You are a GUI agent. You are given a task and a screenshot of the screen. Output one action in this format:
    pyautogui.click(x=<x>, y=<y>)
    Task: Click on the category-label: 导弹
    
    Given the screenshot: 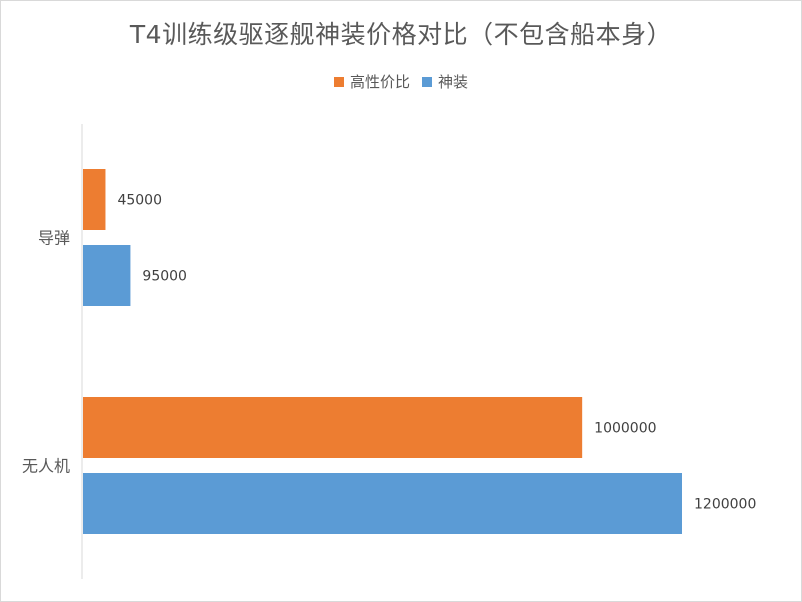 What is the action you would take?
    pyautogui.click(x=54, y=238)
    